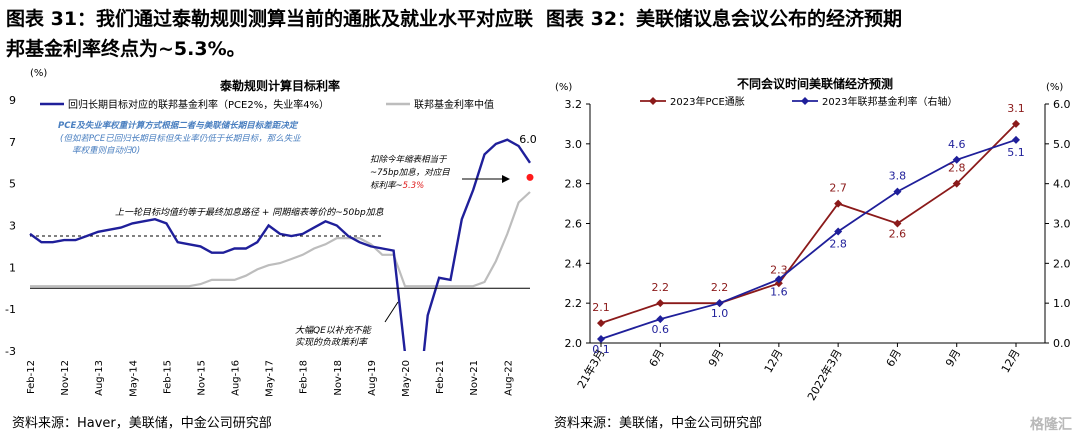  What do you see at coordinates (391, 312) in the screenshot?
I see `qe-arrow-line` at bounding box center [391, 312].